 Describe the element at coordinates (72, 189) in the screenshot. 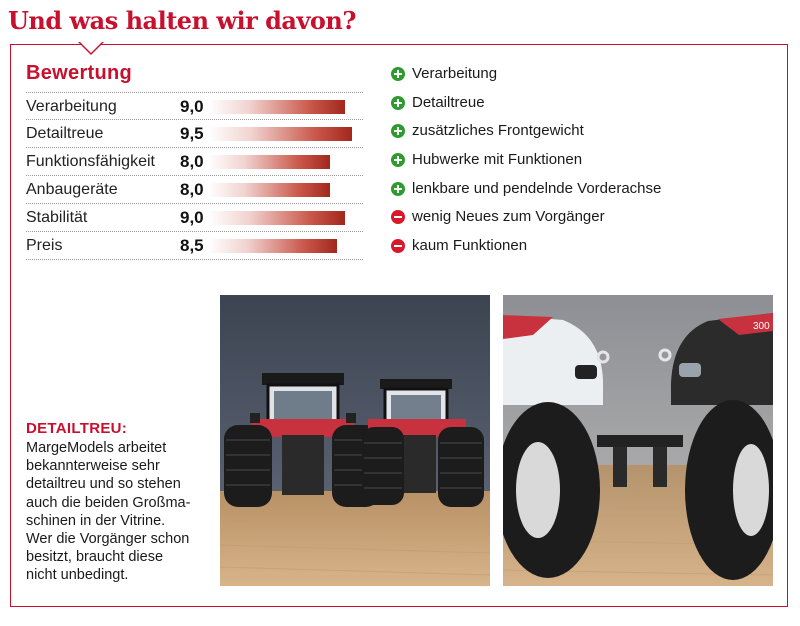

I see `rating-label: Anbaugeräte` at that location.